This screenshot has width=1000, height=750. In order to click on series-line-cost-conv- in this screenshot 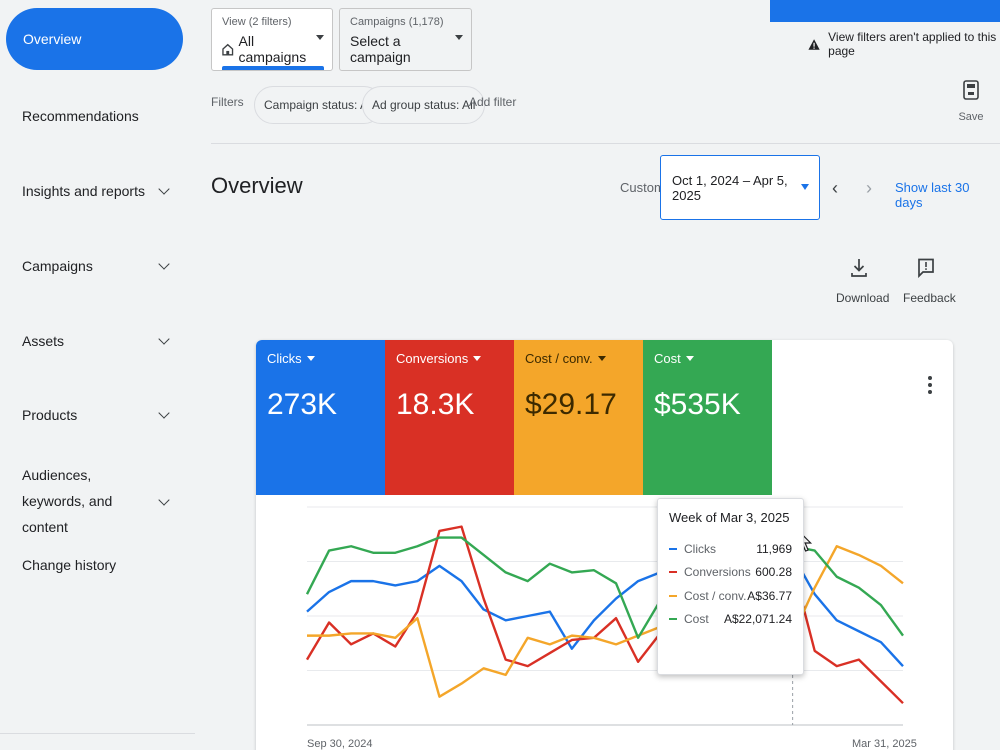, I will do `click(605, 621)`.